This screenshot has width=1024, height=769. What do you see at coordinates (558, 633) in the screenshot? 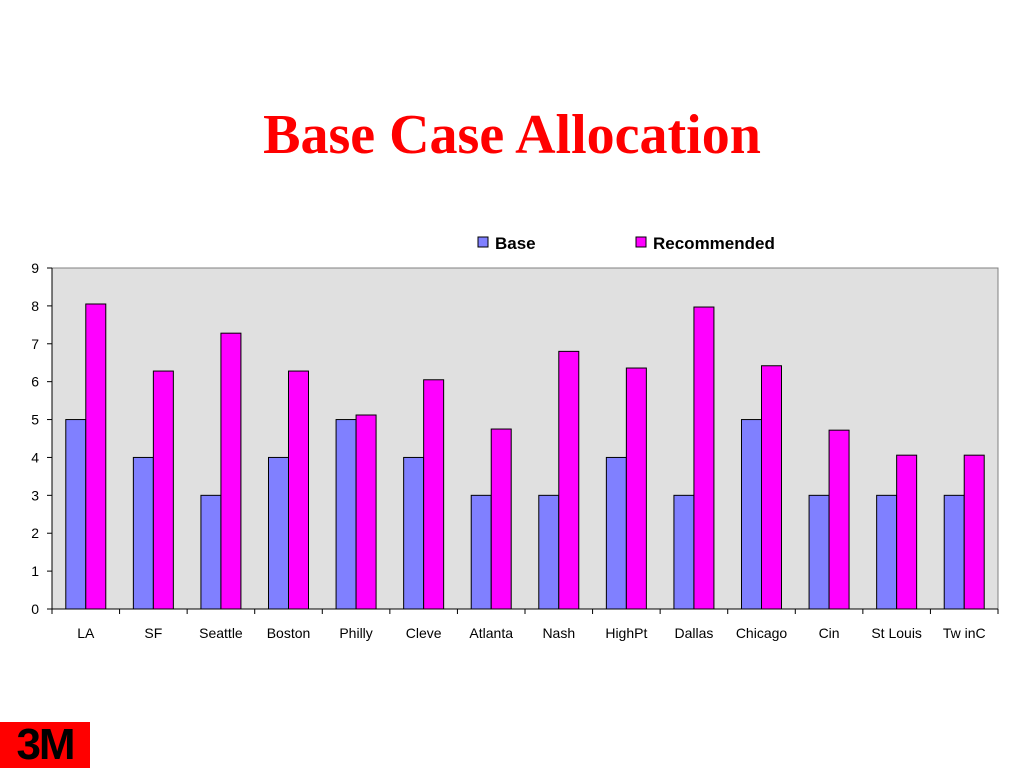
I see `x-tick-label: Nash` at bounding box center [558, 633].